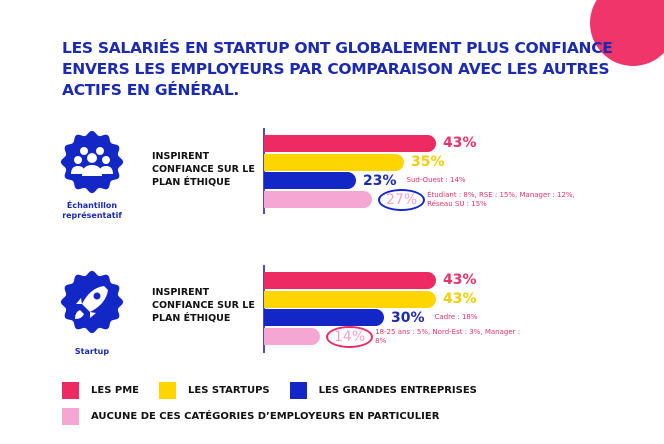 Image resolution: width=664 pixels, height=444 pixels. Describe the element at coordinates (380, 180) in the screenshot. I see `data-label: 23%` at that location.